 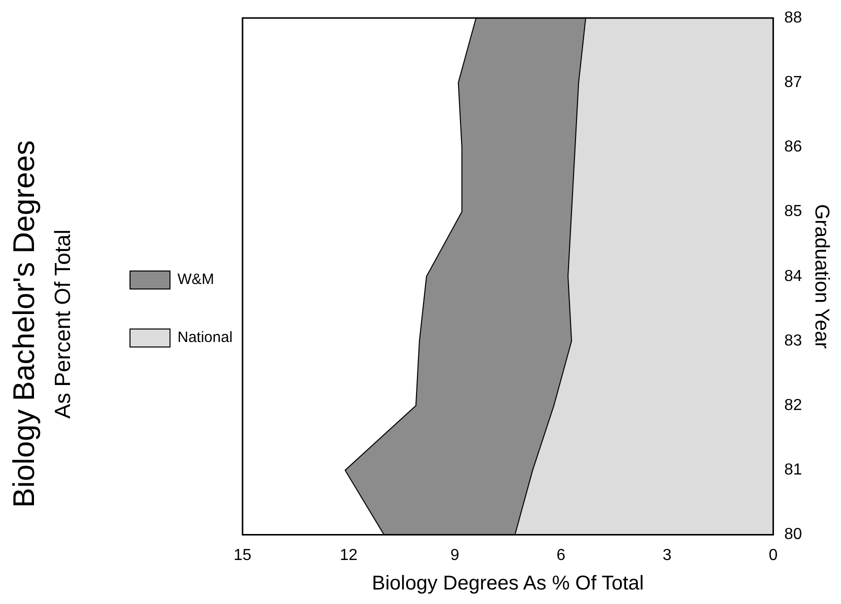 I want to click on y-tick-label: 82, so click(x=793, y=405).